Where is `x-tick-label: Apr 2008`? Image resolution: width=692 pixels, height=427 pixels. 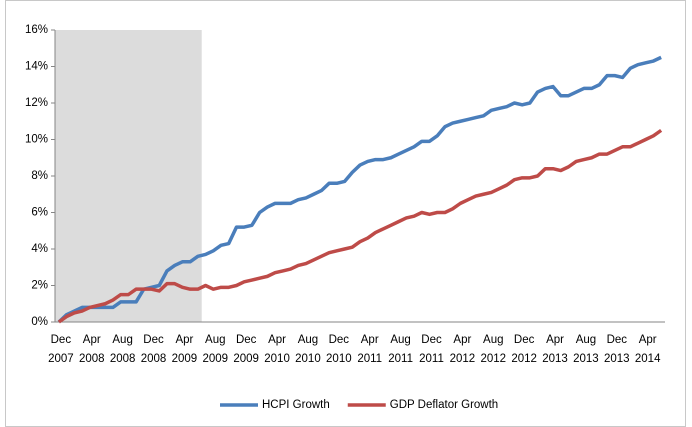 x-tick-label: Apr 2008 is located at coordinates (92, 349).